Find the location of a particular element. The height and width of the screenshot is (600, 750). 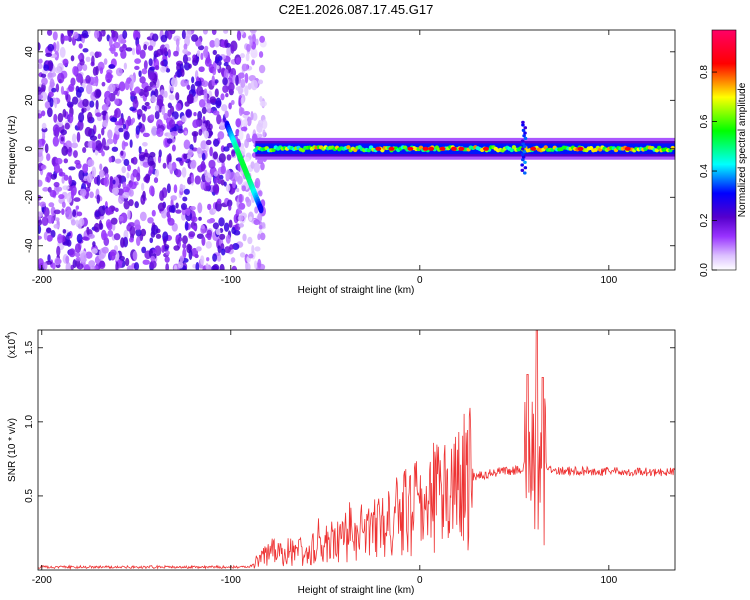

spectrogram-y-label: Frequency (Hz) is located at coordinates (12, 150).